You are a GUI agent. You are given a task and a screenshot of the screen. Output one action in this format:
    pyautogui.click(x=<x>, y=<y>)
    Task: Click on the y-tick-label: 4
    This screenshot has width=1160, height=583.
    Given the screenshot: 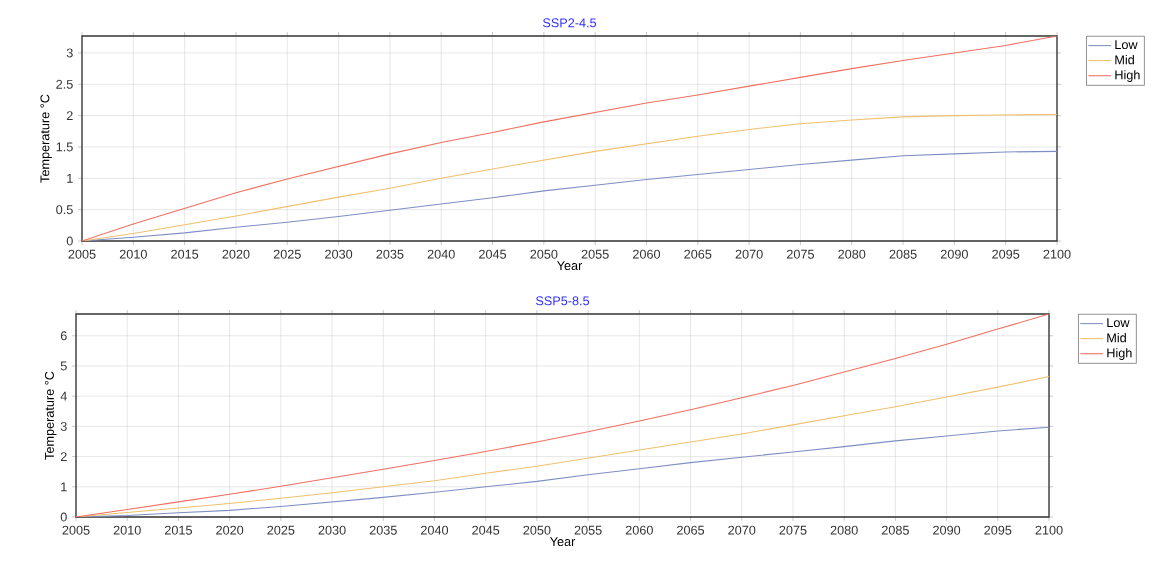 What is the action you would take?
    pyautogui.click(x=63, y=396)
    